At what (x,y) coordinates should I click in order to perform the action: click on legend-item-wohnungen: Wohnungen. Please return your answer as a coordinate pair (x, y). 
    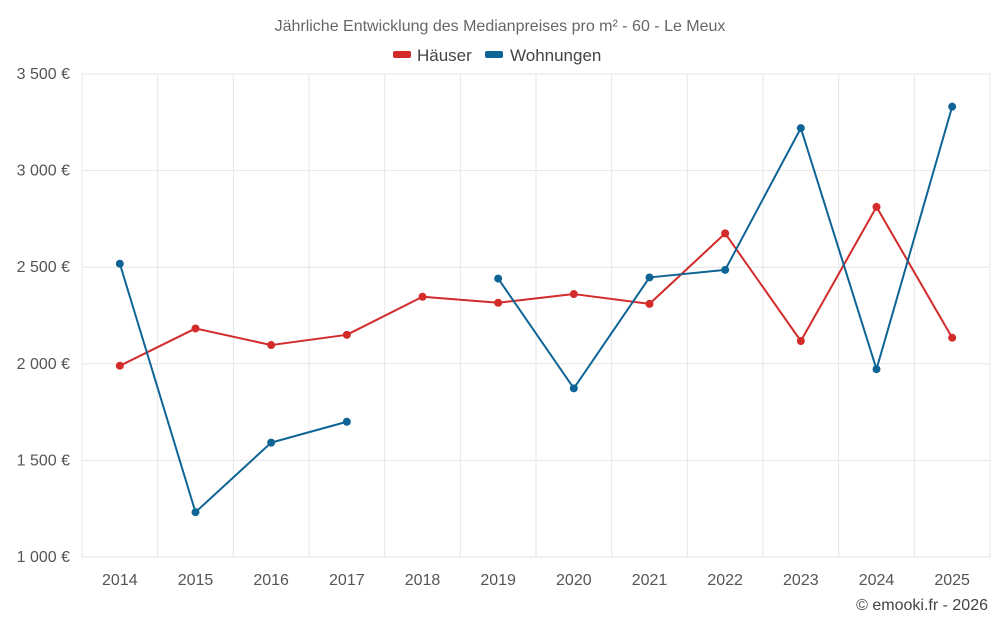
    Looking at the image, I should click on (543, 55).